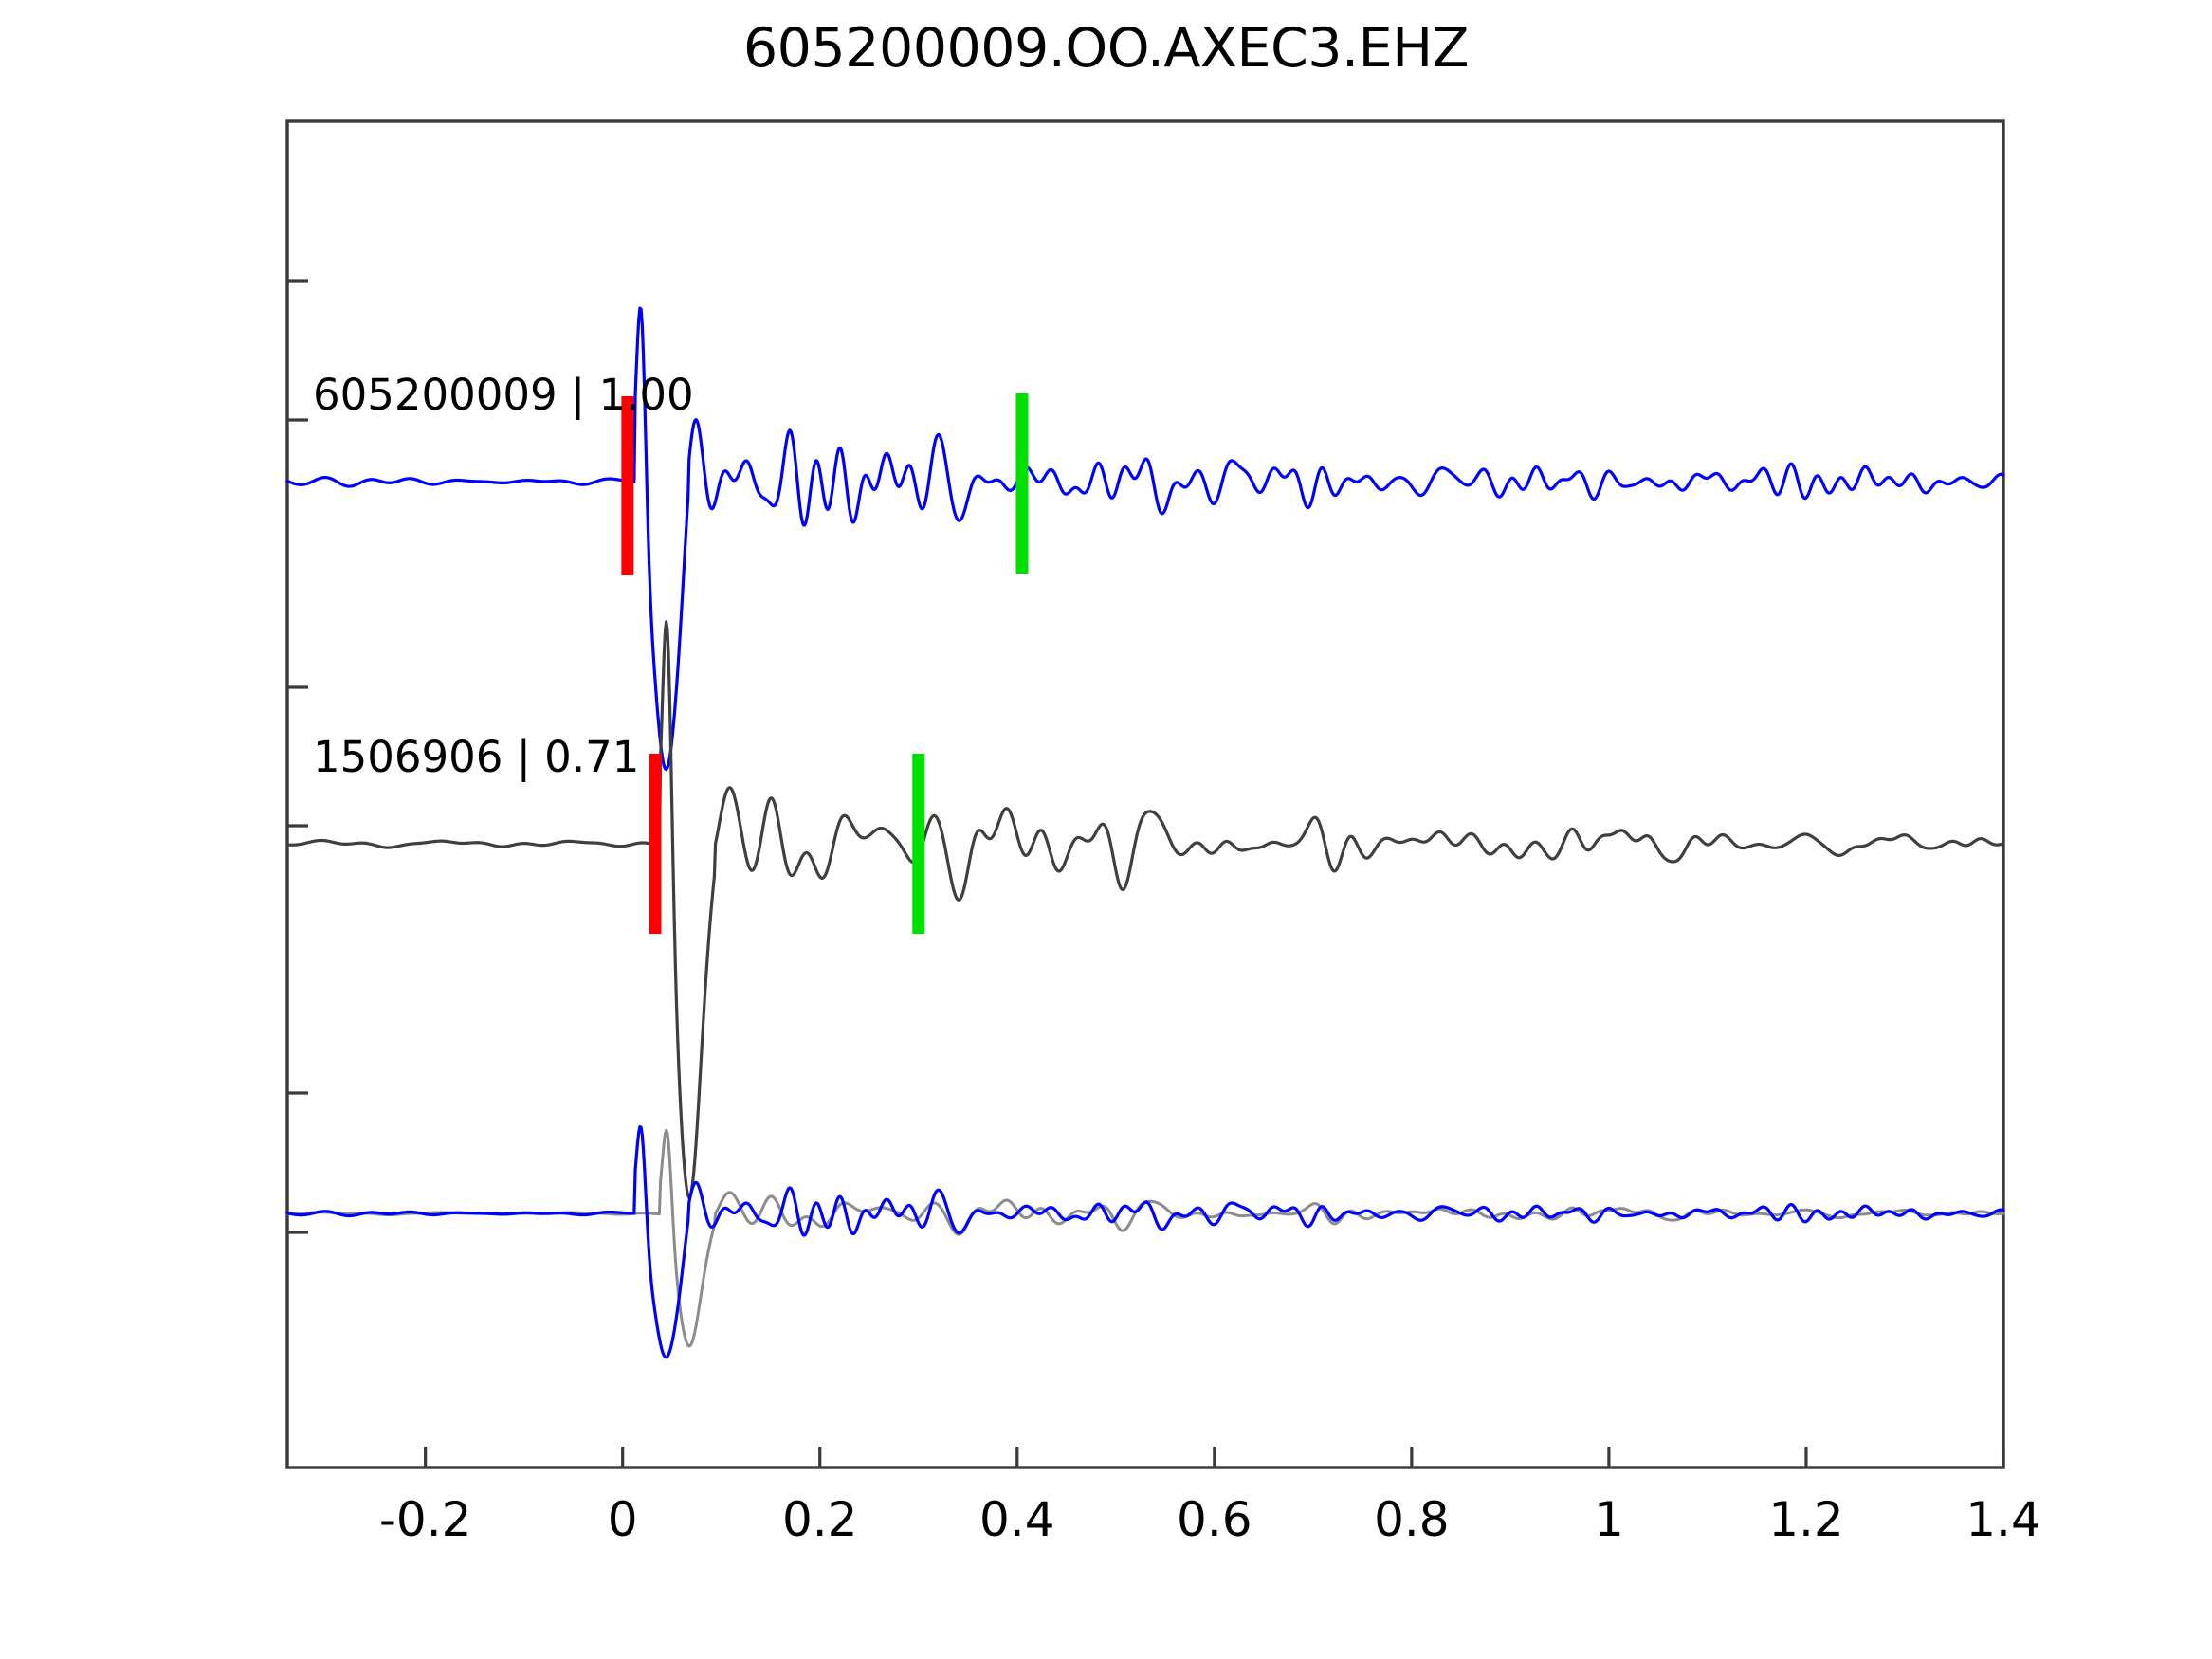  What do you see at coordinates (504, 395) in the screenshot?
I see `trace-label: 605200009 | 1.00` at bounding box center [504, 395].